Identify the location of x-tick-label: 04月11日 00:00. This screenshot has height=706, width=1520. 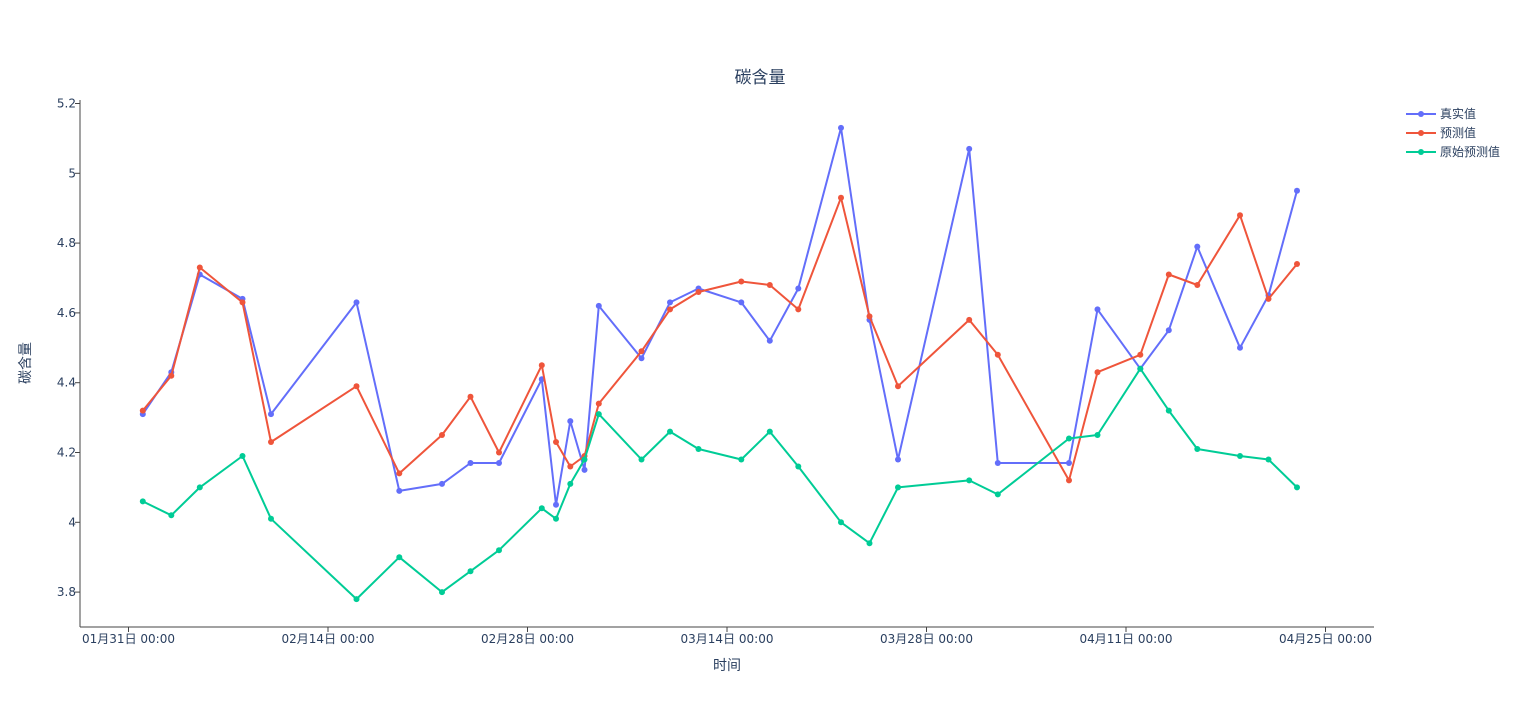
(1126, 639).